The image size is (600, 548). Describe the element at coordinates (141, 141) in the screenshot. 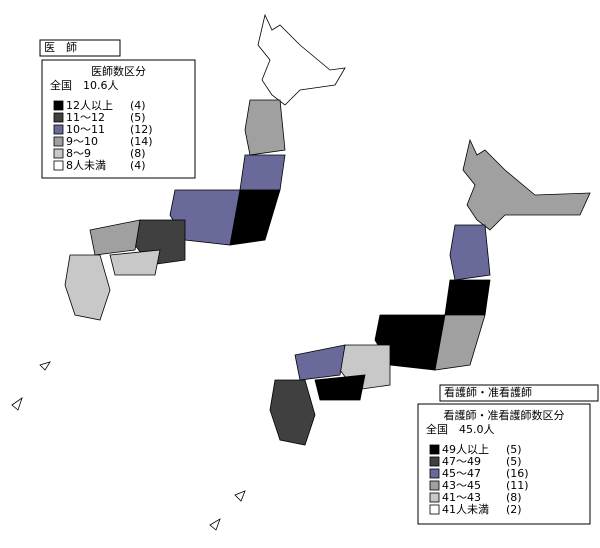

I see `legend-count: (14)` at that location.